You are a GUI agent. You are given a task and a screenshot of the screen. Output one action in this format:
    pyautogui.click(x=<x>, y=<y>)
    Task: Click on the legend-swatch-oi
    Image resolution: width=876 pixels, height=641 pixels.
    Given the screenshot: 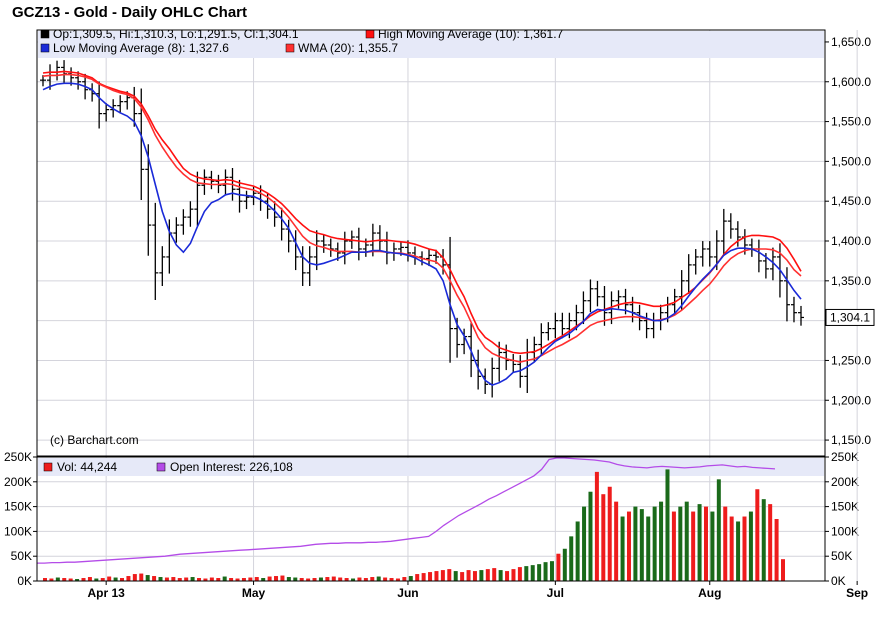 What is the action you would take?
    pyautogui.click(x=161, y=467)
    